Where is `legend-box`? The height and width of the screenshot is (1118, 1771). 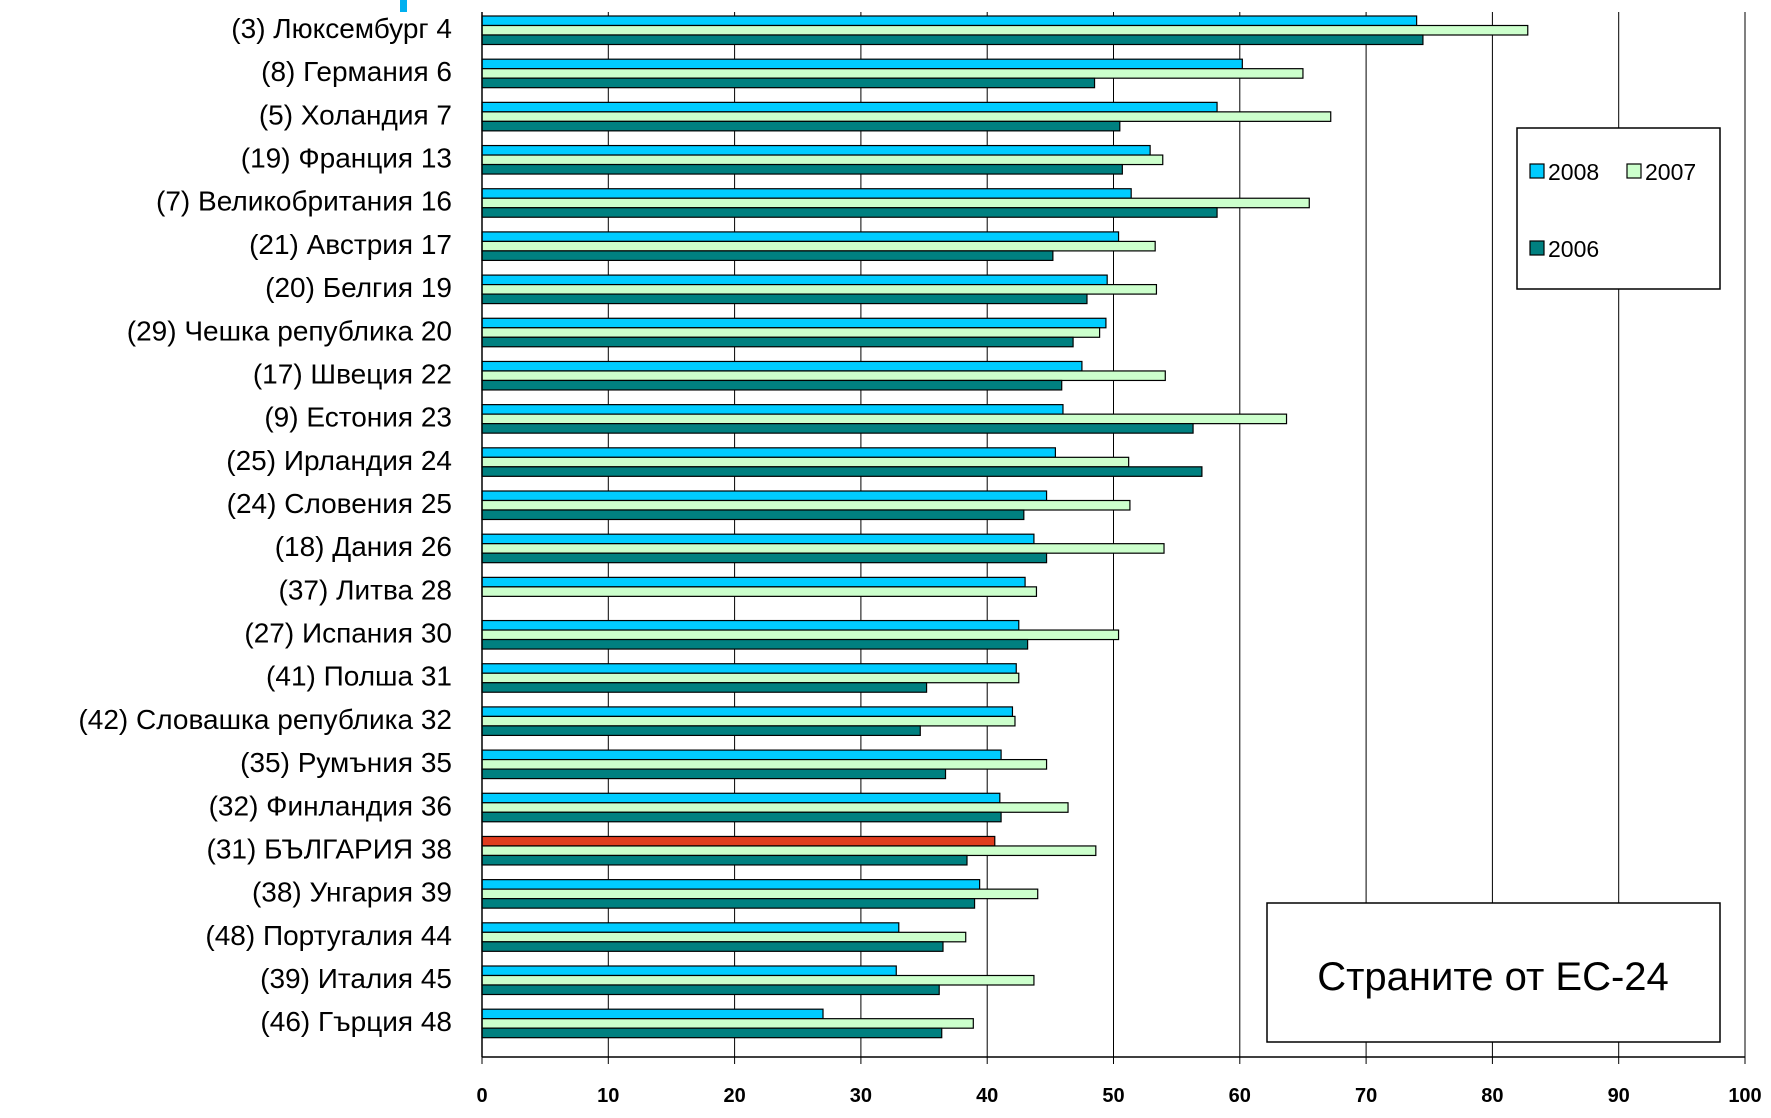 legend-box is located at coordinates (1618, 208).